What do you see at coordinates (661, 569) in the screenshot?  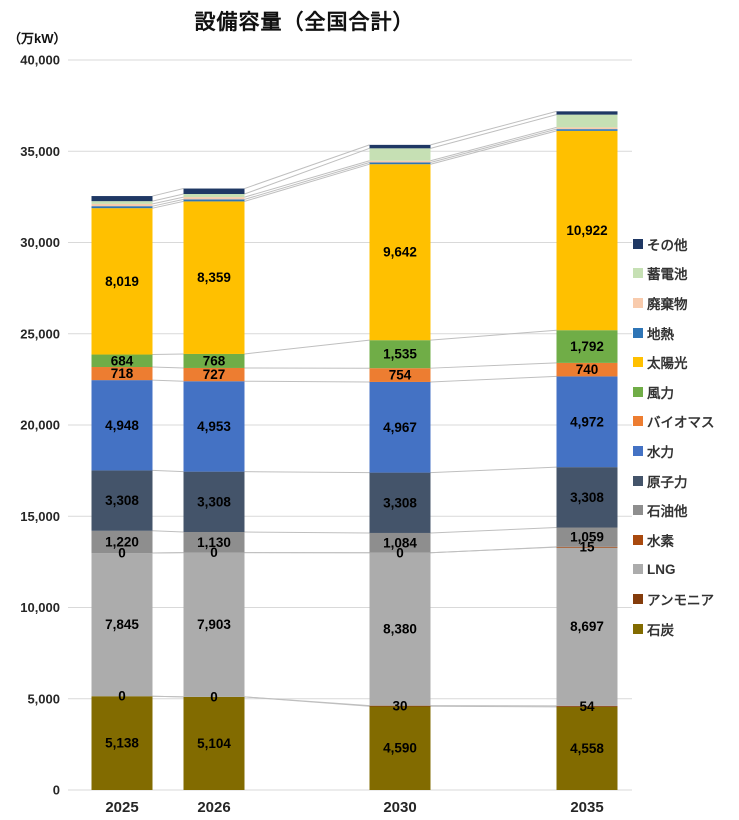 I see `legend-label: LNG` at bounding box center [661, 569].